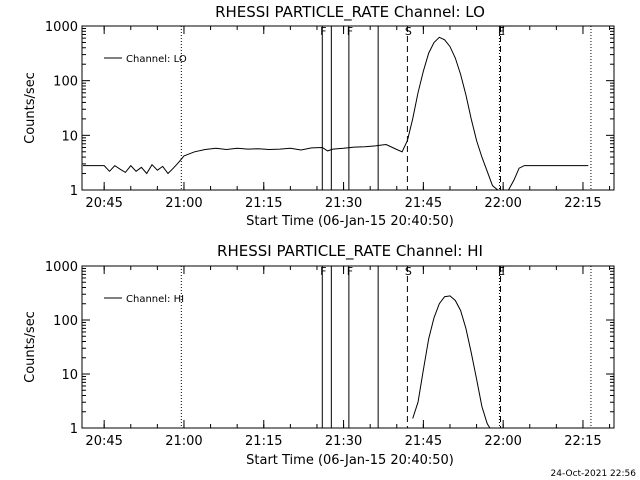 This screenshot has width=640, height=480. Describe the element at coordinates (350, 12) in the screenshot. I see `chart-title: RHESSI PARTICLE_RATE Channel: LO` at that location.